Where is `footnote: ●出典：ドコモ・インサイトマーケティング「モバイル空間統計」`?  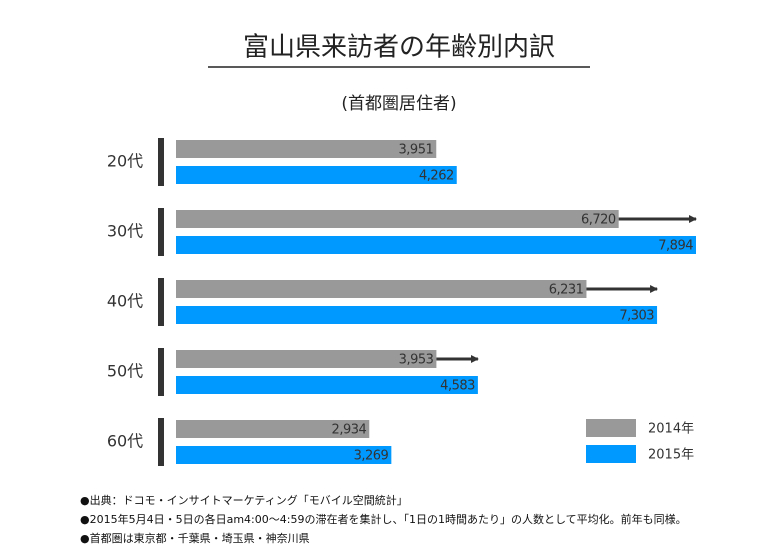
footnote: ●出典：ドコモ・インサイトマーケティング「モバイル空間統計」 is located at coordinates (244, 500).